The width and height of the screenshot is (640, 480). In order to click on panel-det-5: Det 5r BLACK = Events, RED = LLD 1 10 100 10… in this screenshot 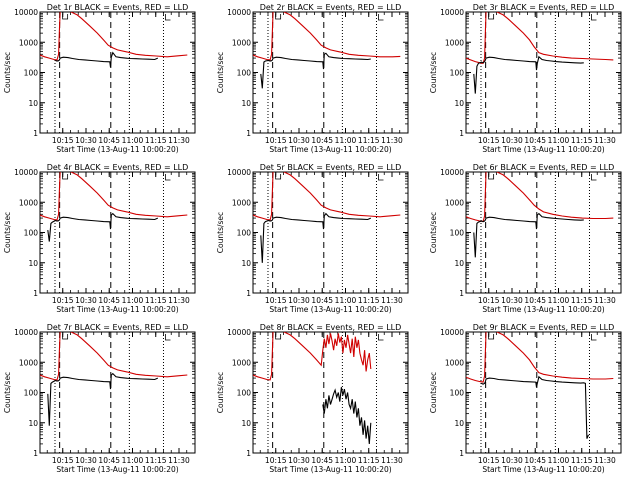, I will do `click(312, 238)`.